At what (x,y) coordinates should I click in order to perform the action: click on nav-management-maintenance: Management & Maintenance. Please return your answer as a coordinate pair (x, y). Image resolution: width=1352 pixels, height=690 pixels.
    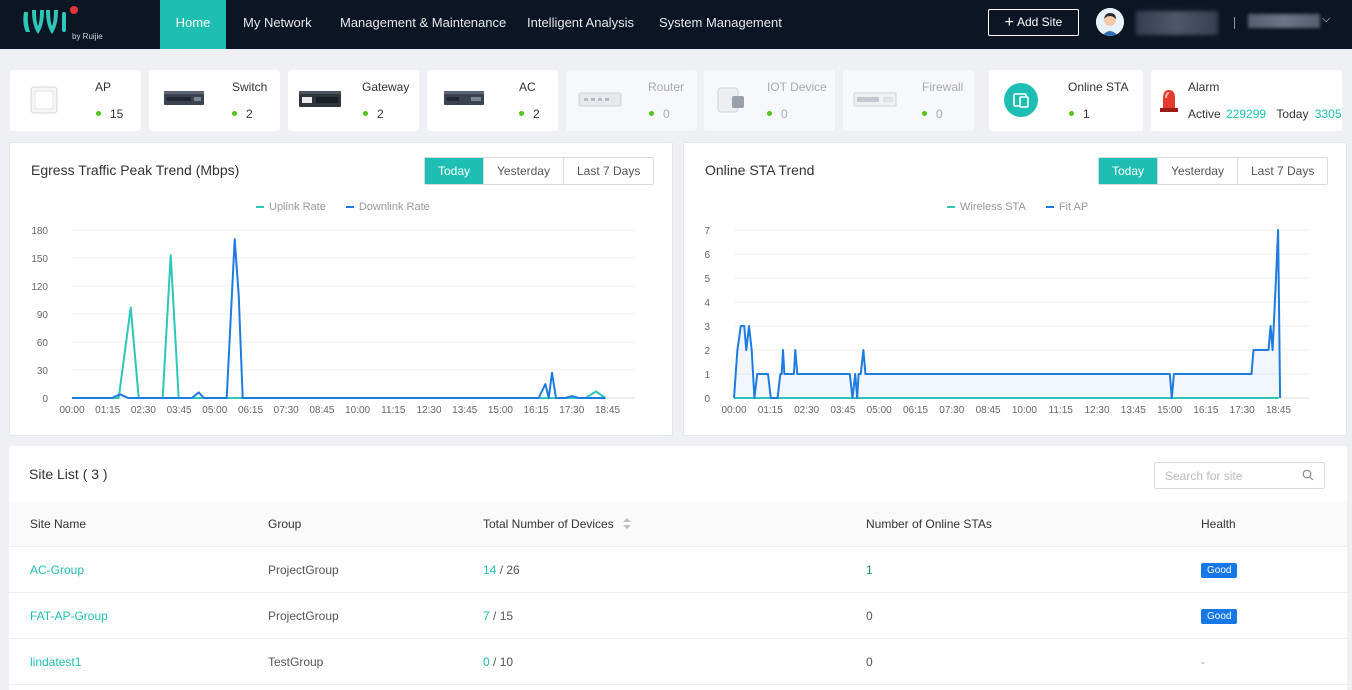
    Looking at the image, I should click on (423, 22).